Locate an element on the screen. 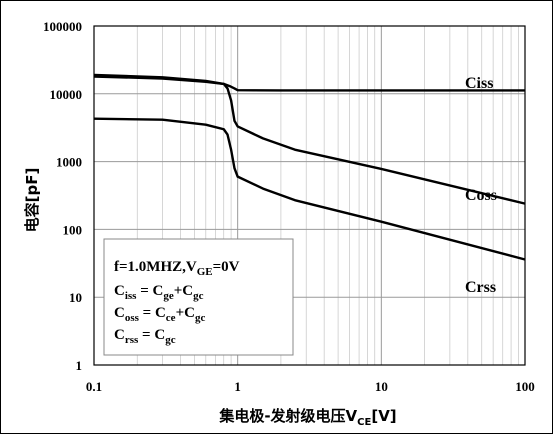  legend-line: Crss = Cgc is located at coordinates (145, 336).